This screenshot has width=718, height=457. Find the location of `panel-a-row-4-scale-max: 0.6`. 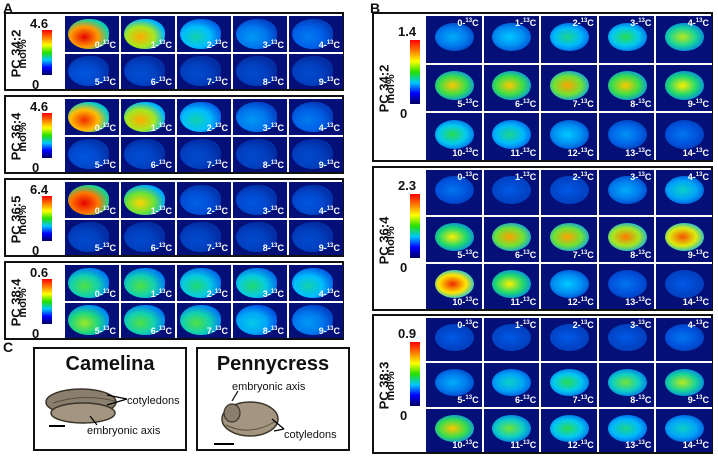

panel-a-row-4-scale-max: 0.6 is located at coordinates (39, 272).